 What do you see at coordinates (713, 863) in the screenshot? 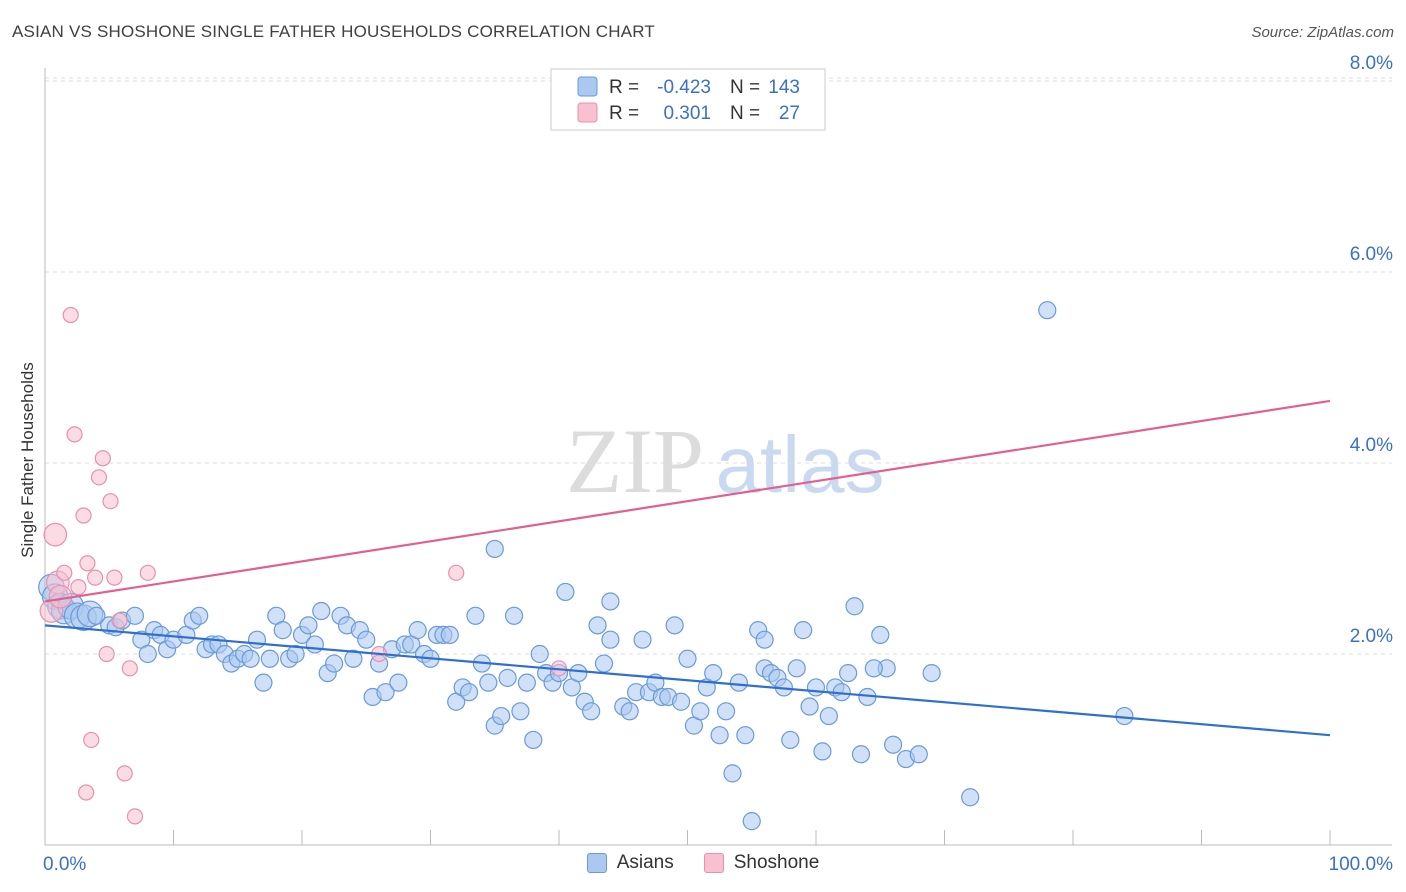
I see `legend-swatch-shoshone-bottom` at bounding box center [713, 863].